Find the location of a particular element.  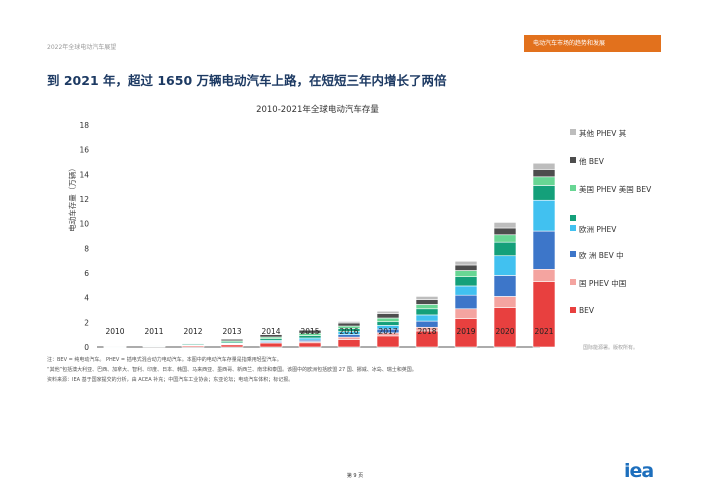

y-tick-label: 10 is located at coordinates (84, 224).